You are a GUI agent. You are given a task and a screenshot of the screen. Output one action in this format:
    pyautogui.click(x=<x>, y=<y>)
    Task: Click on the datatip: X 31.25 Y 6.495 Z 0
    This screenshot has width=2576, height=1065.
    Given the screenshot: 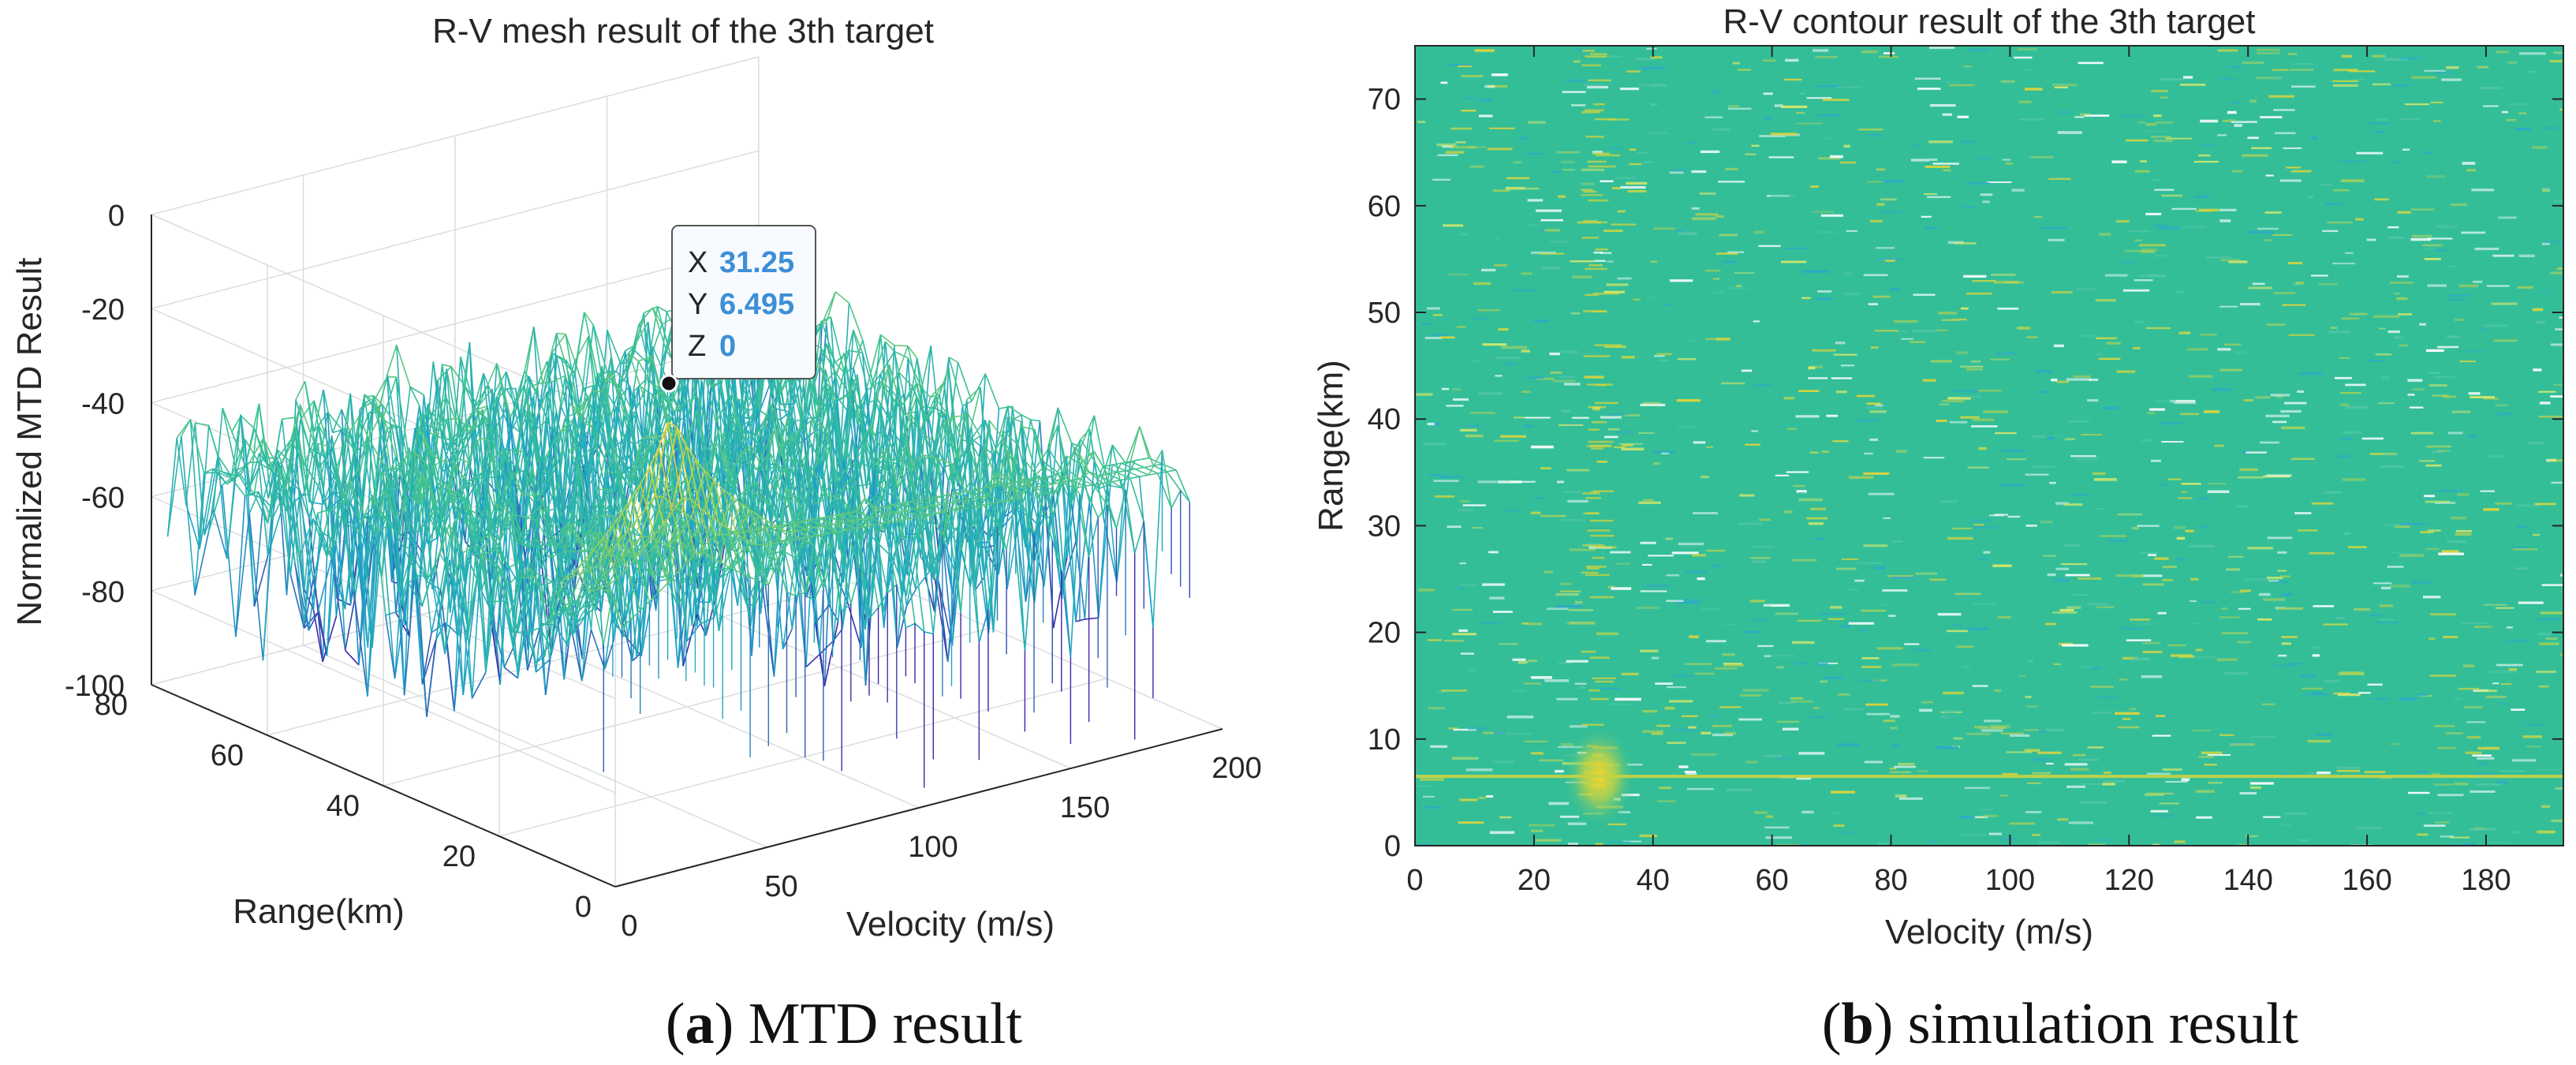 What is the action you would take?
    pyautogui.click(x=737, y=309)
    